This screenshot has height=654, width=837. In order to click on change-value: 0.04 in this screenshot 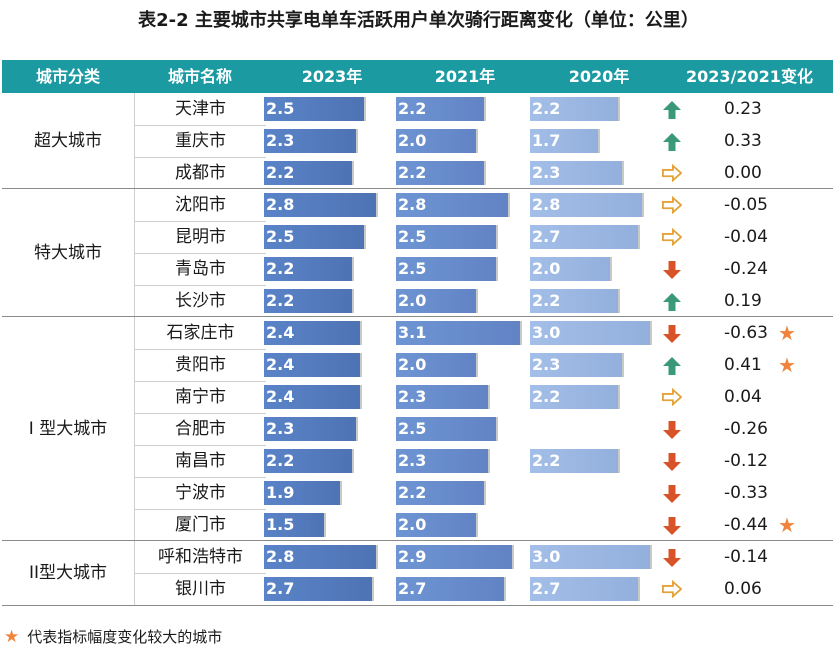, I will do `click(743, 397)`.